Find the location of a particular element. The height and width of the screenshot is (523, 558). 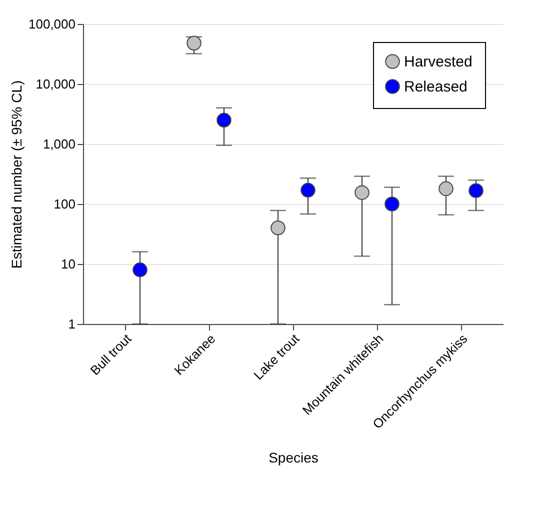

legend-label: Released is located at coordinates (436, 87).